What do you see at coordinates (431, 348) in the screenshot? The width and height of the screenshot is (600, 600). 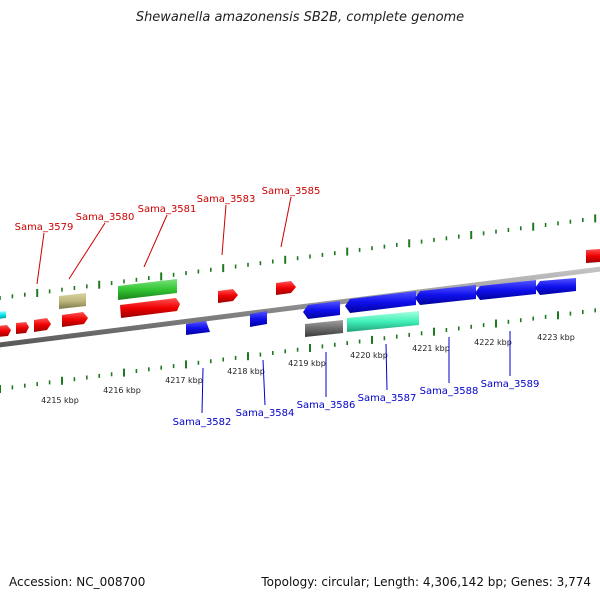 I see `scale-label: 4221 kbp` at bounding box center [431, 348].